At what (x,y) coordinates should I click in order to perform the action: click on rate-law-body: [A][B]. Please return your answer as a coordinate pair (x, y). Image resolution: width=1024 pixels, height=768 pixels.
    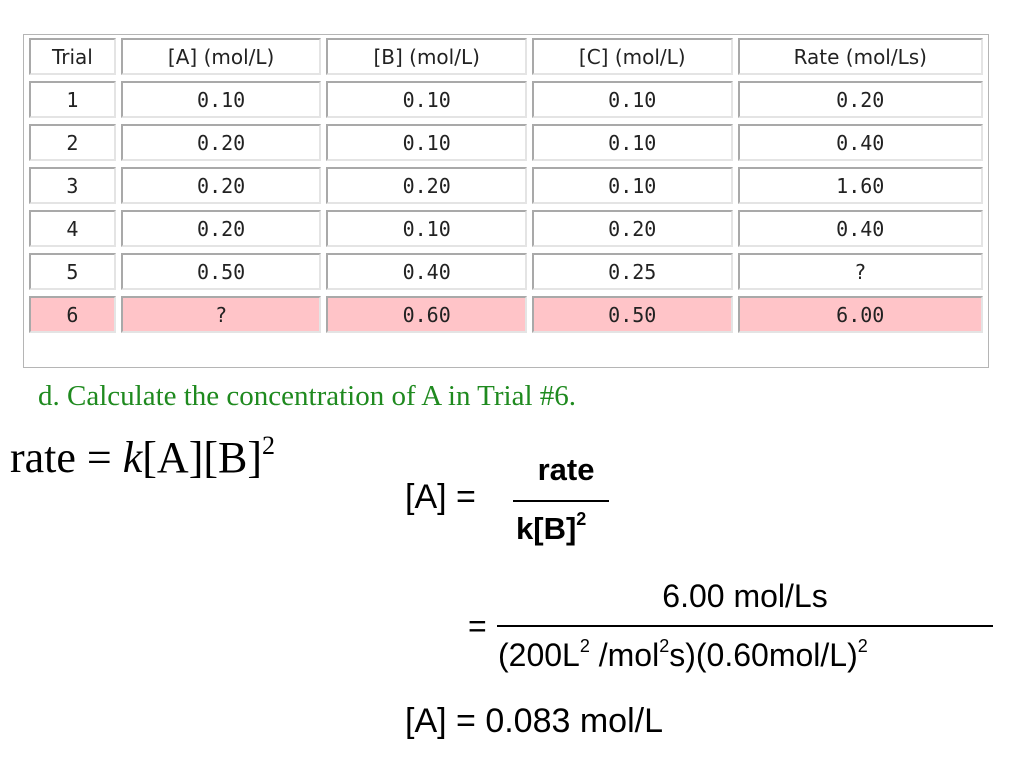
    Looking at the image, I should click on (202, 457).